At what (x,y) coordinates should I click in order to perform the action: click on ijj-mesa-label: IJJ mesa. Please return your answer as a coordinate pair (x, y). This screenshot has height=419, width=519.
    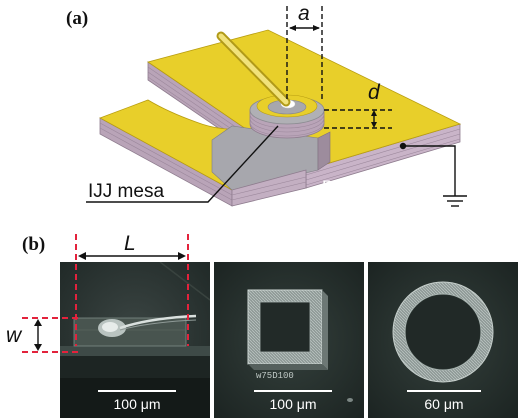
    Looking at the image, I should click on (126, 191).